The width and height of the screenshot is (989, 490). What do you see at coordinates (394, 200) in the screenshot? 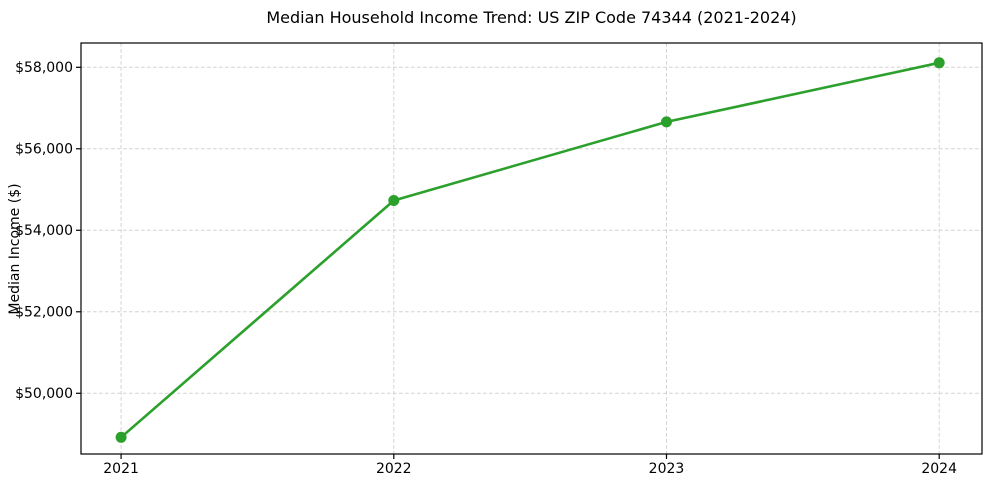
I see `data-point-2022` at bounding box center [394, 200].